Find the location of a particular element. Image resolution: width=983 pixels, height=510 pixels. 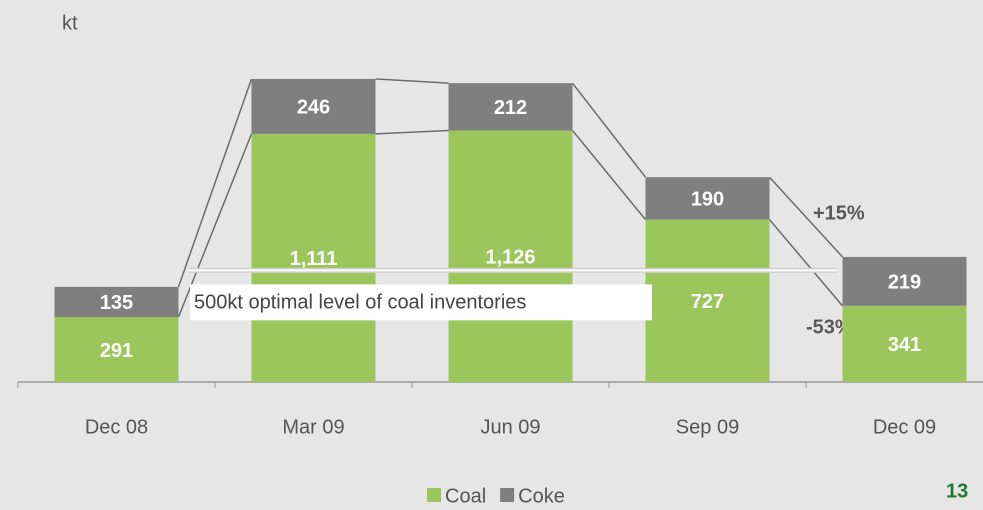

x-tick-label: Dec 08 is located at coordinates (116, 427).